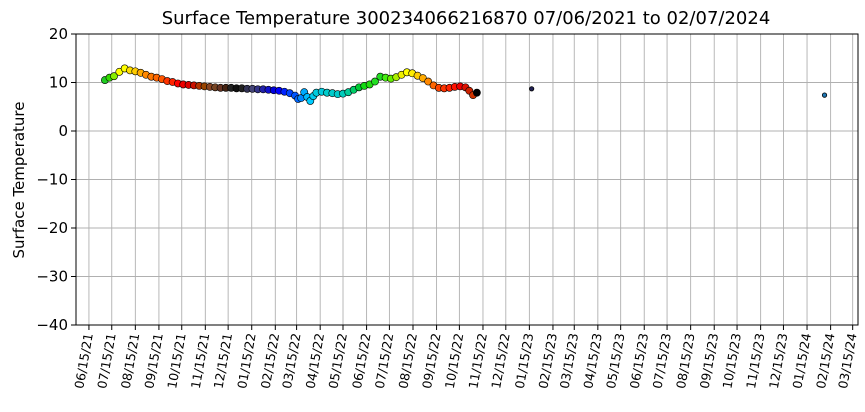 The width and height of the screenshot is (865, 412). Describe the element at coordinates (270, 361) in the screenshot. I see `x-tick-label: 02/15/22` at that location.